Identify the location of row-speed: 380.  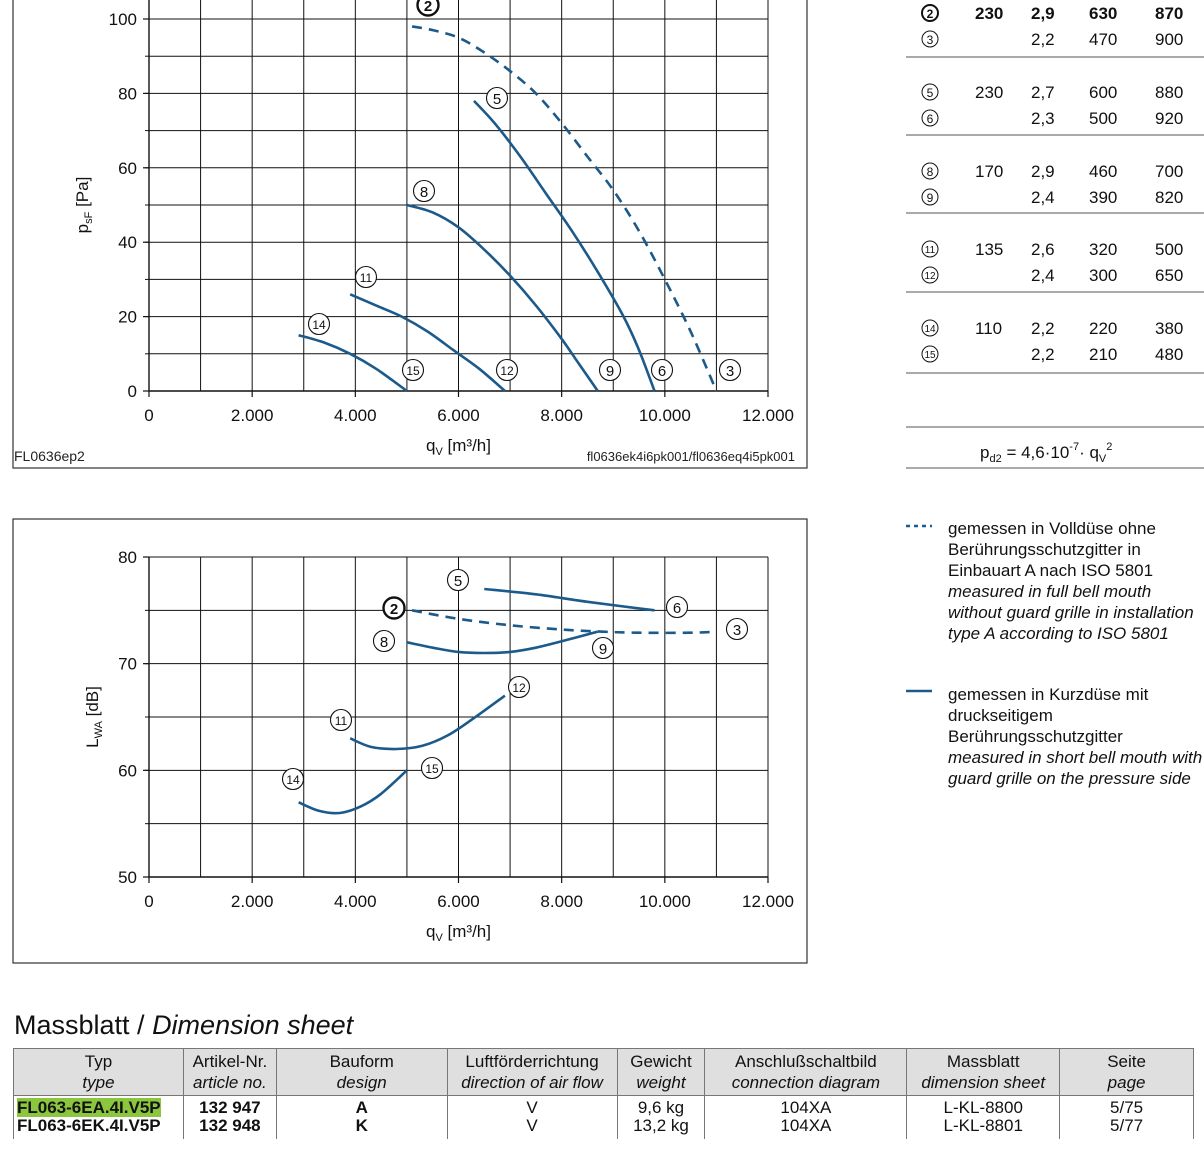
(1169, 328).